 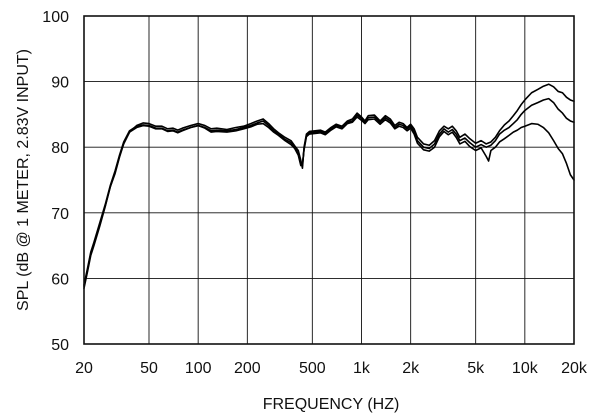 What do you see at coordinates (574, 368) in the screenshot?
I see `x-tick-label: 20k` at bounding box center [574, 368].